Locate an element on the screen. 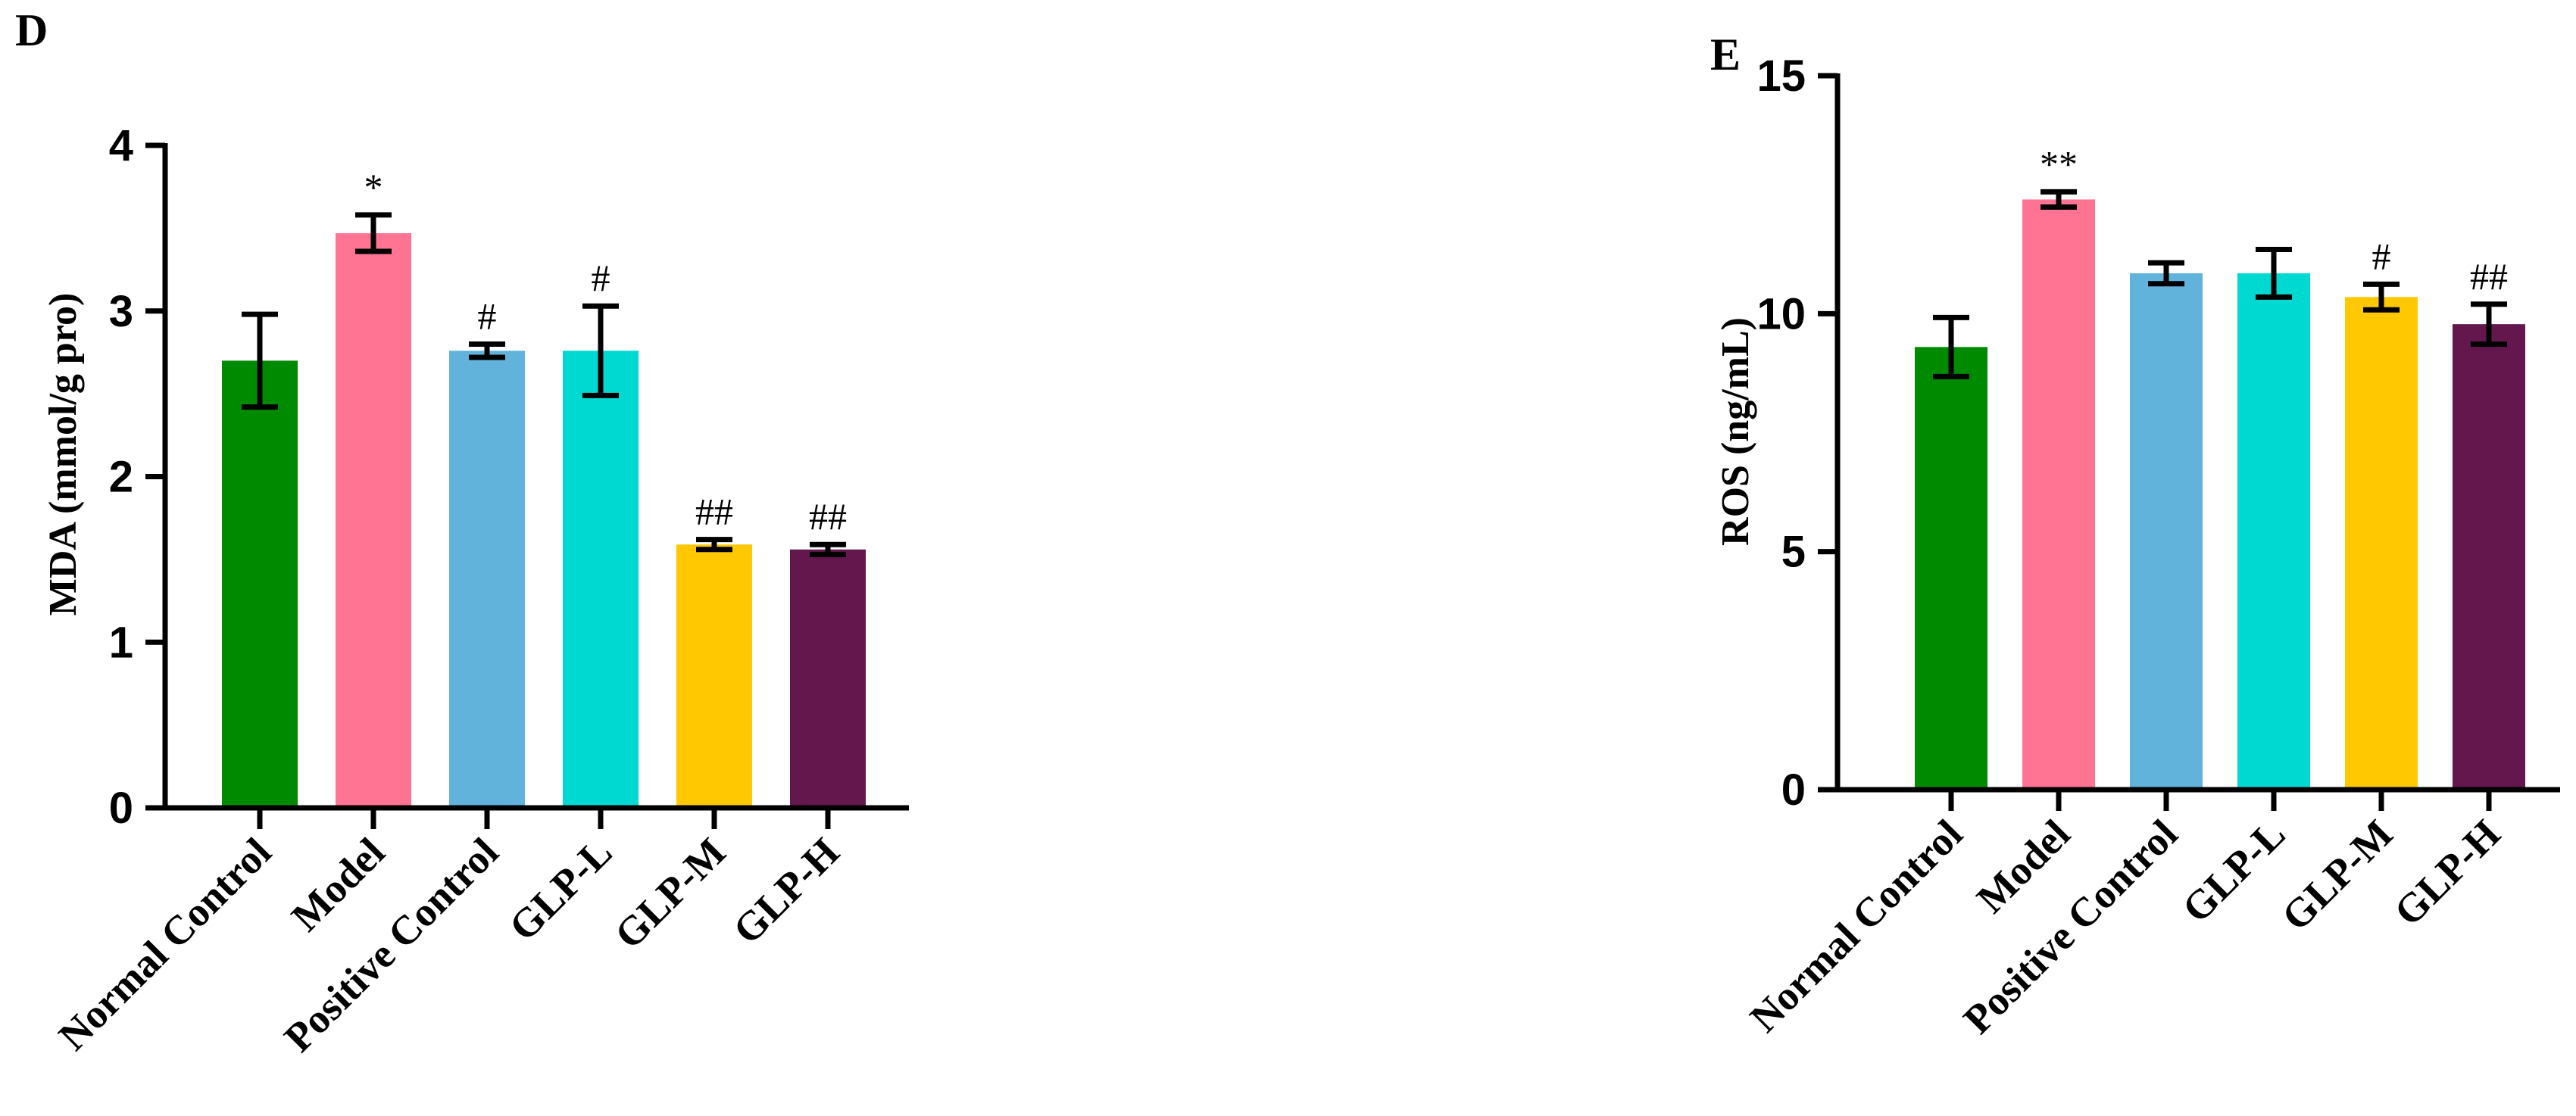 This screenshot has height=1116, width=2576. panel-letter: D is located at coordinates (31, 30).